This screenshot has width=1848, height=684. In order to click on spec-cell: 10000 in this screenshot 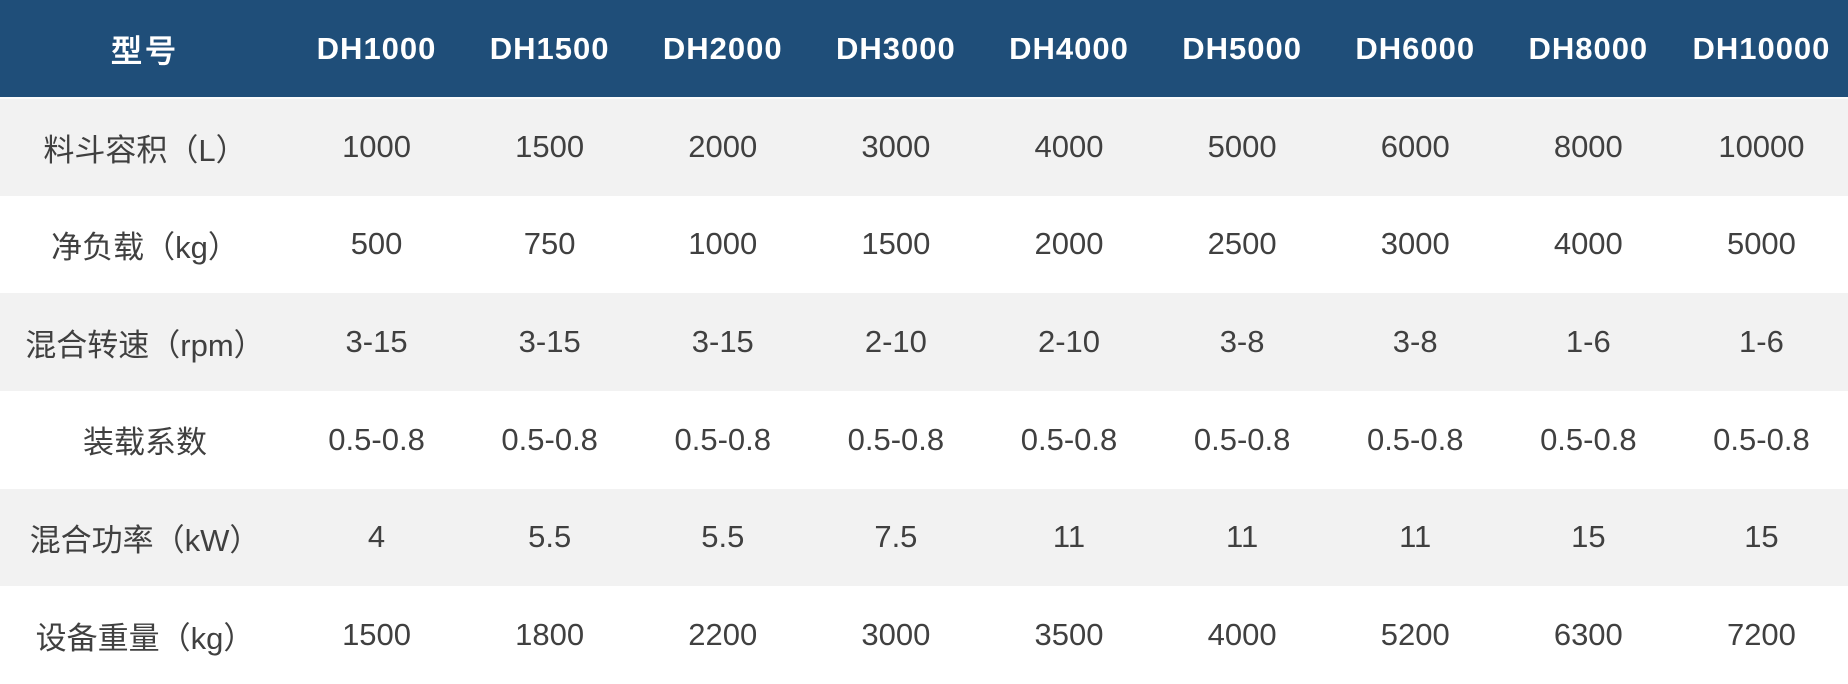, I will do `click(1761, 147)`.